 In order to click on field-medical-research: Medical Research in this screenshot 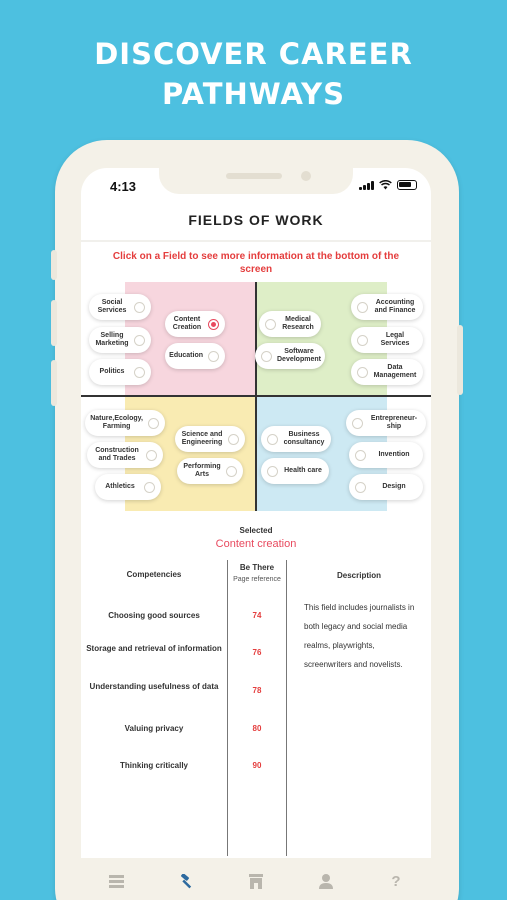, I will do `click(290, 324)`.